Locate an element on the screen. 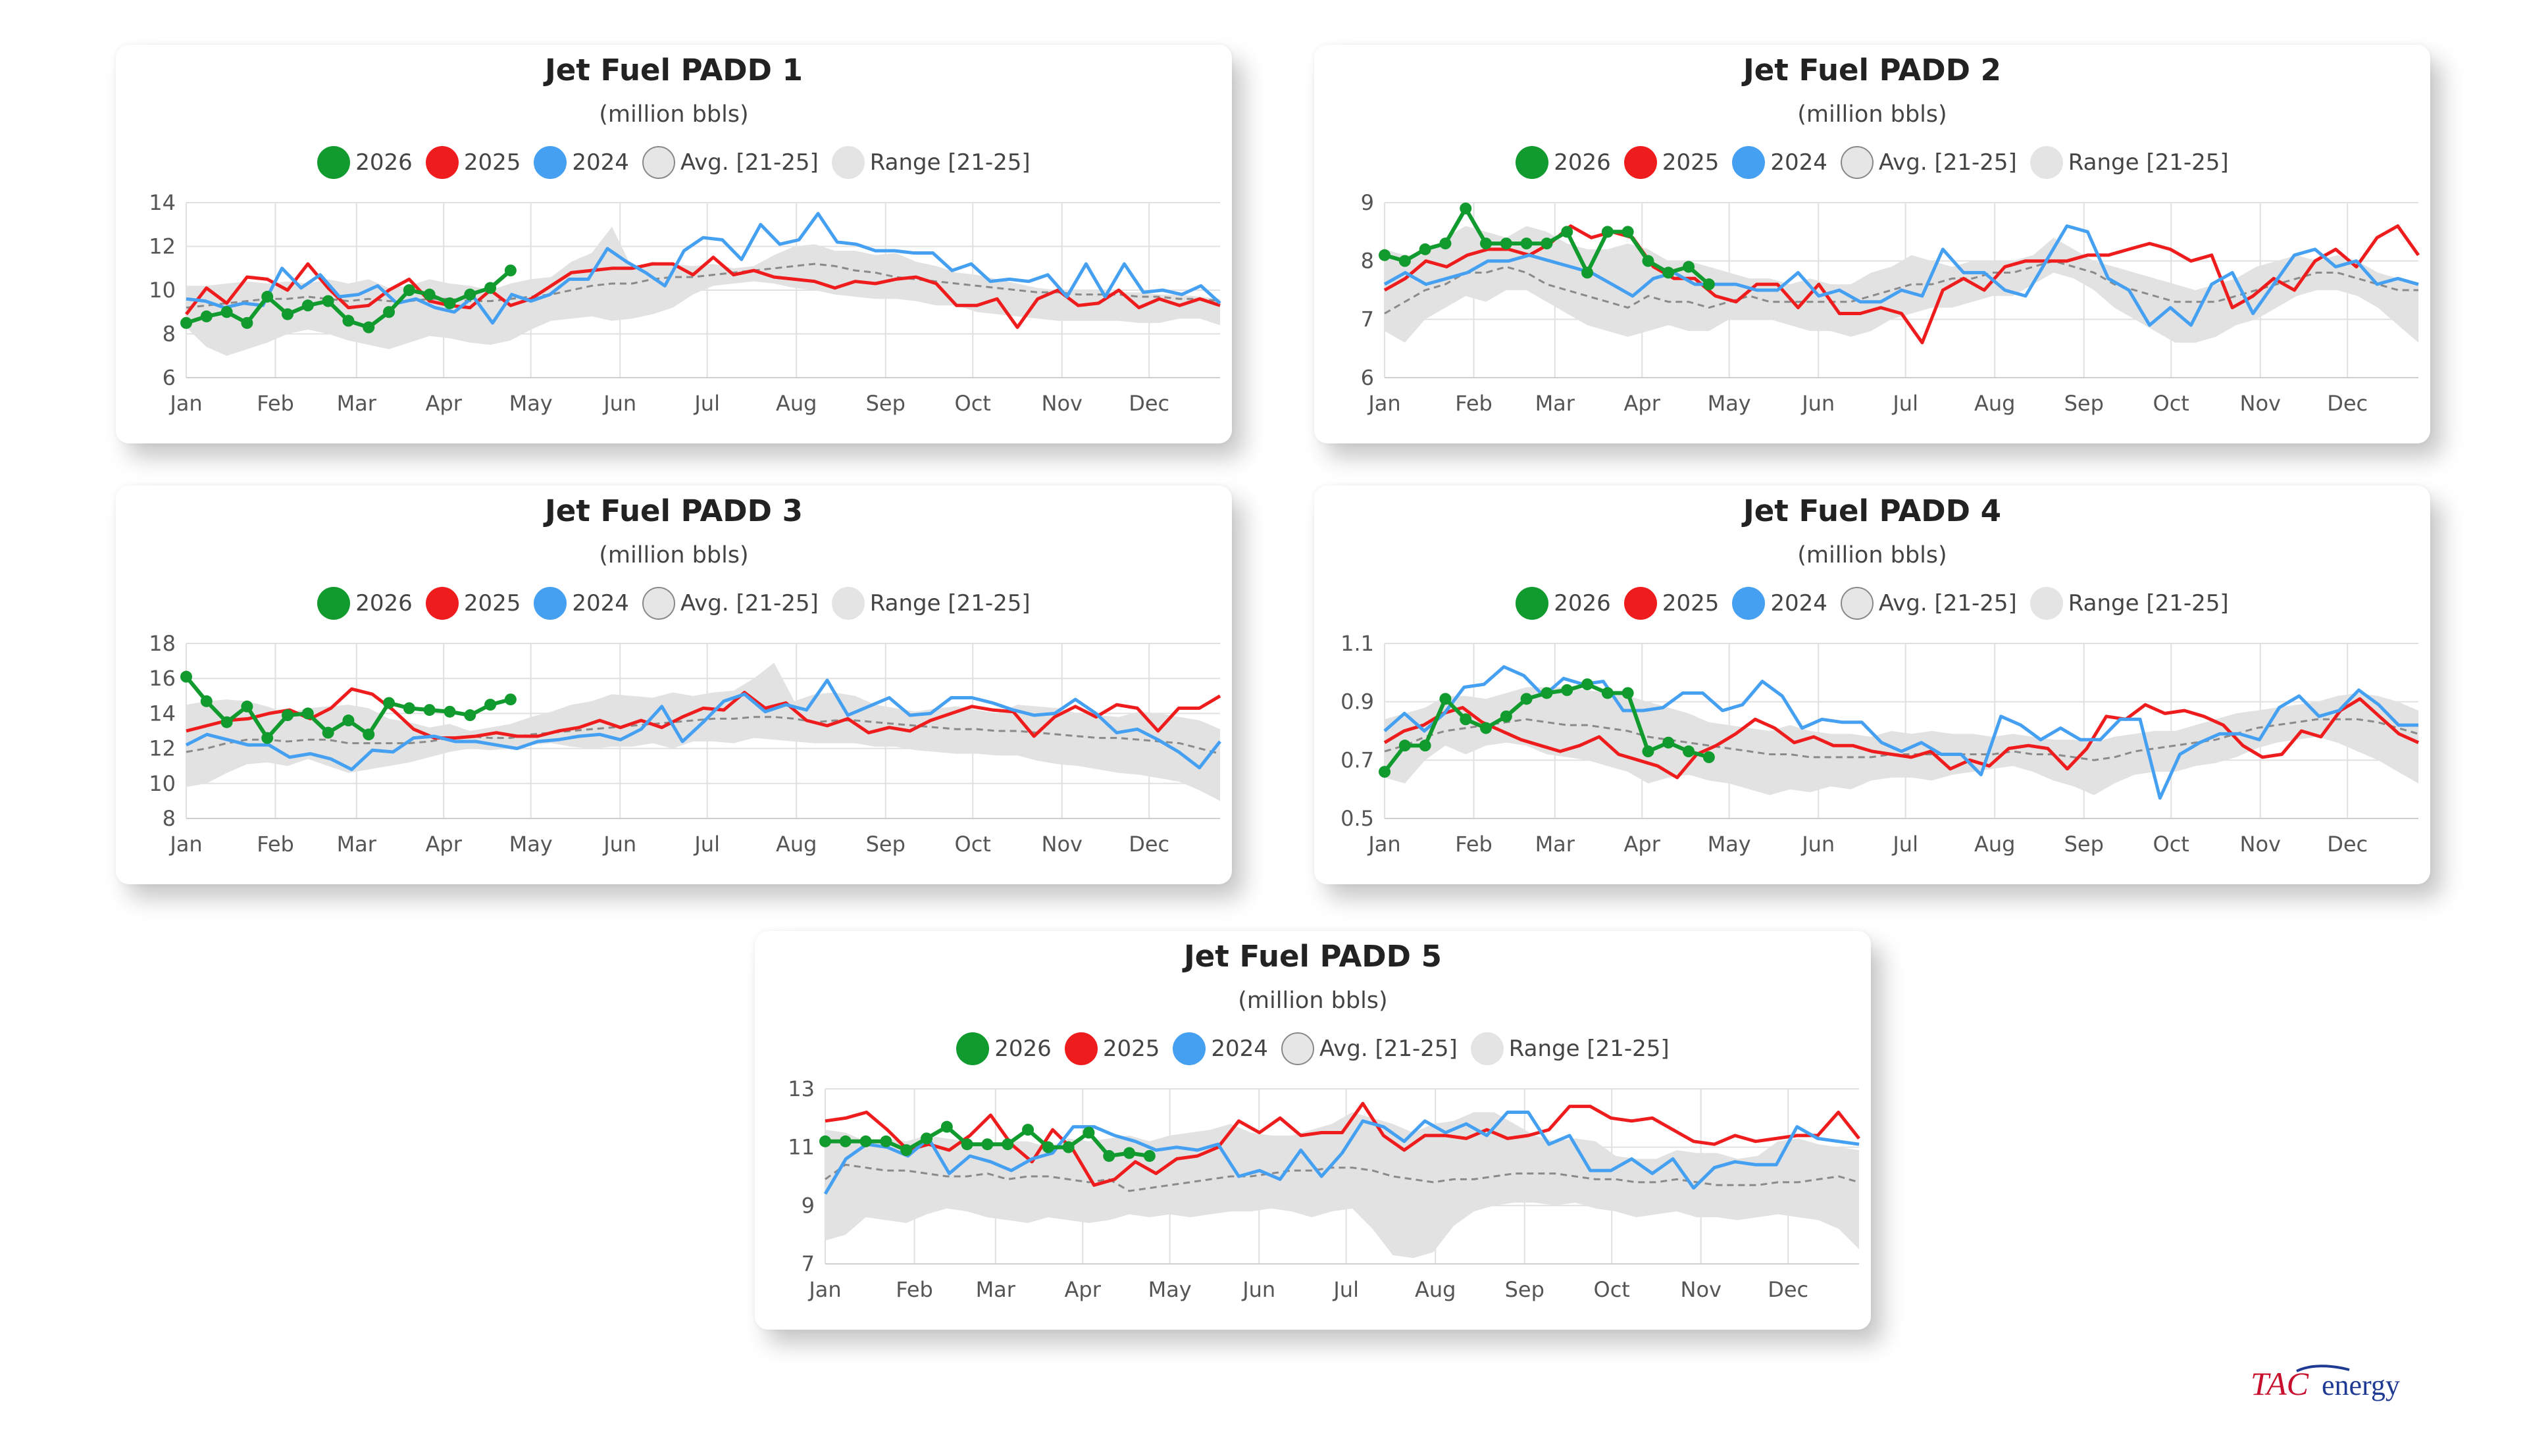  x-tick-label: May is located at coordinates (1170, 1289).